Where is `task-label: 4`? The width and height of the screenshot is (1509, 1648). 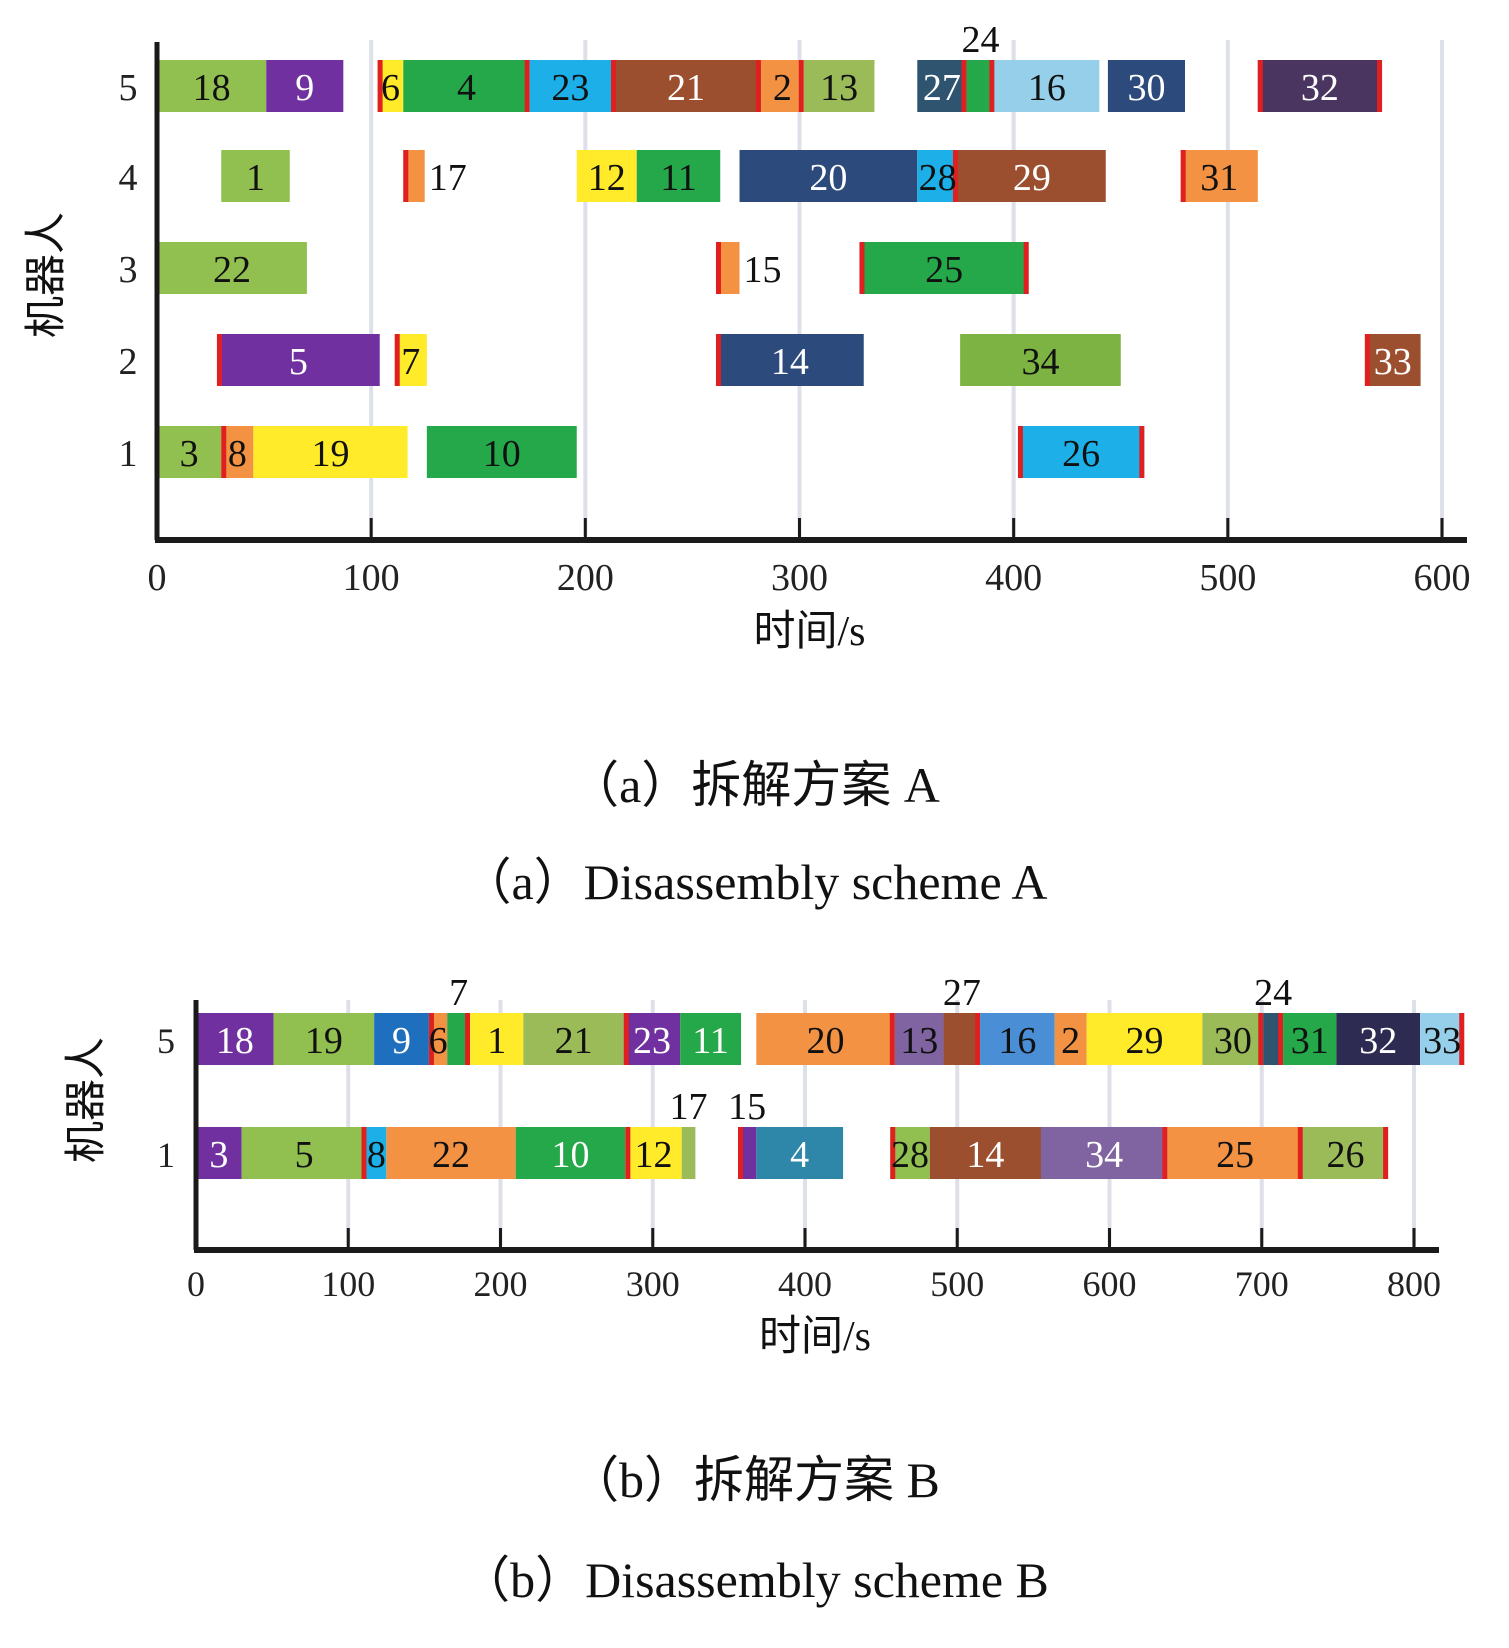
task-label: 4 is located at coordinates (466, 88).